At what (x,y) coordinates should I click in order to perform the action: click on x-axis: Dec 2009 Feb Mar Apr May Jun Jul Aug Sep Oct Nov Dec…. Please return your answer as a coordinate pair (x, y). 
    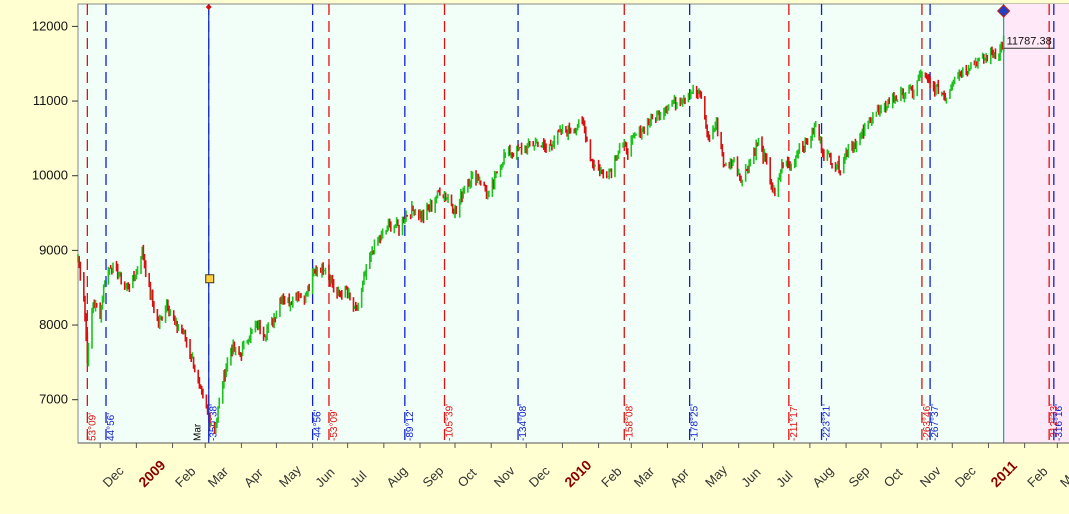
    Looking at the image, I should click on (573, 466).